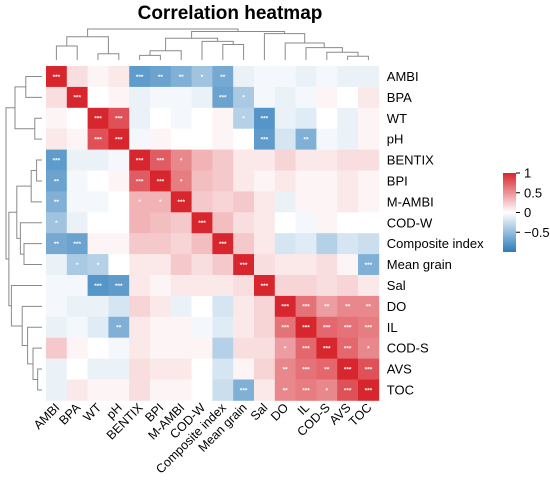 The width and height of the screenshot is (550, 494). Describe the element at coordinates (509, 212) in the screenshot. I see `legend-colorbar` at that location.